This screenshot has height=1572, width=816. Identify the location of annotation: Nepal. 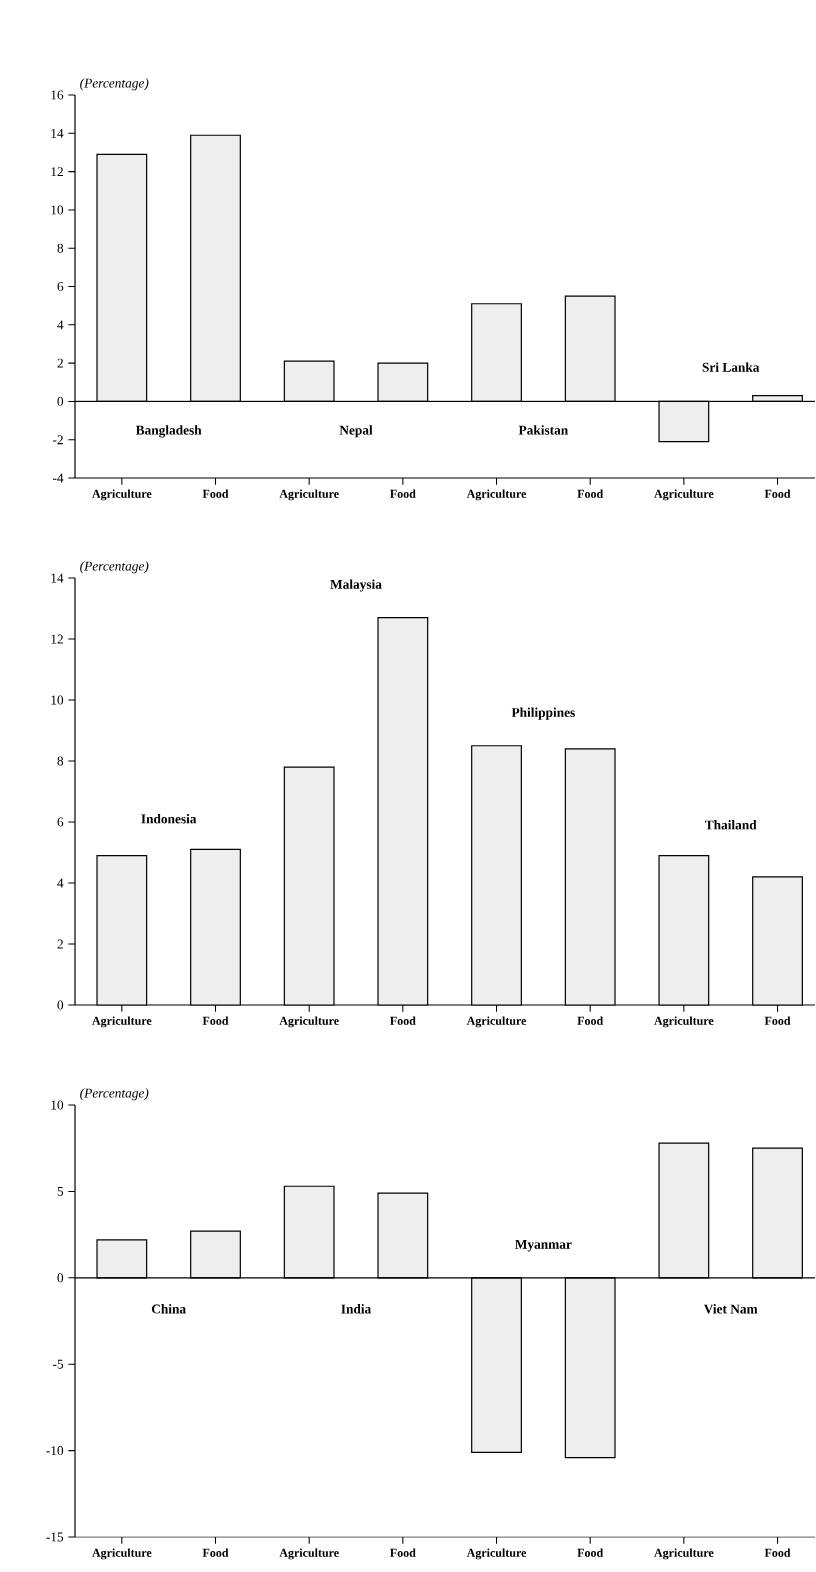
(356, 431).